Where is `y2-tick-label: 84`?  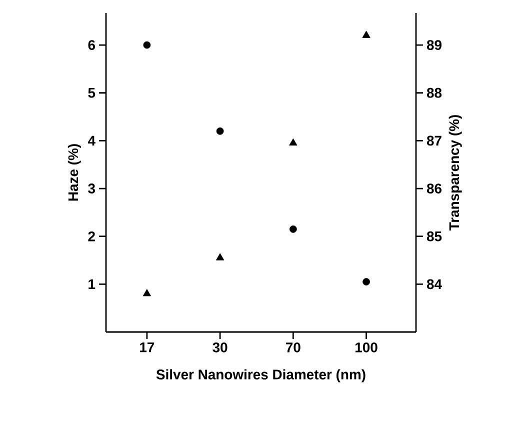
y2-tick-label: 84 is located at coordinates (434, 284).